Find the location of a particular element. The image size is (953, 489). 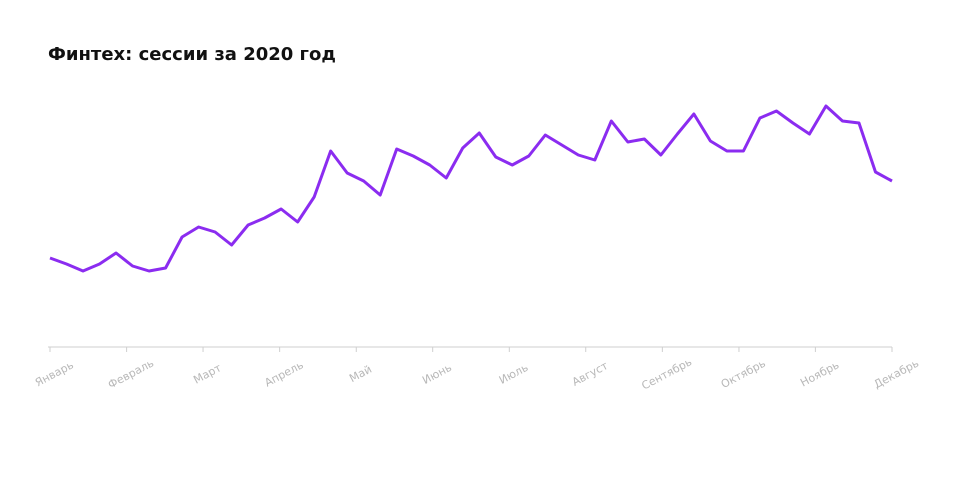

x-tick-label: Январь is located at coordinates (54, 373).